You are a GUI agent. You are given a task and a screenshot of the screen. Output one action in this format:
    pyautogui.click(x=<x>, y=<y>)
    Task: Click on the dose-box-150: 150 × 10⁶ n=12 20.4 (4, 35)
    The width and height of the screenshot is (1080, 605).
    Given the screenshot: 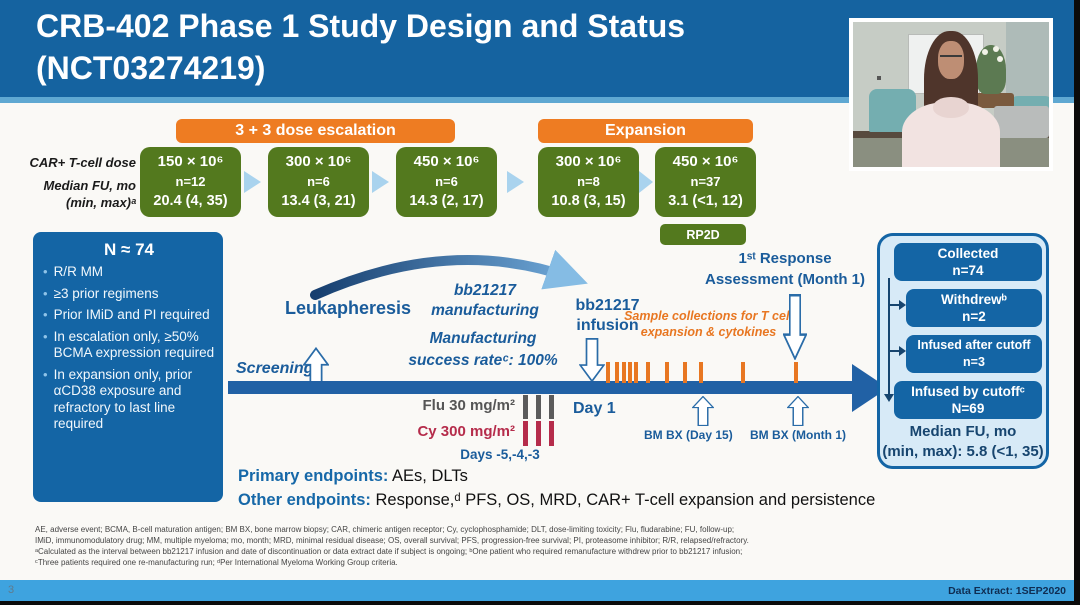 What is the action you would take?
    pyautogui.click(x=190, y=182)
    